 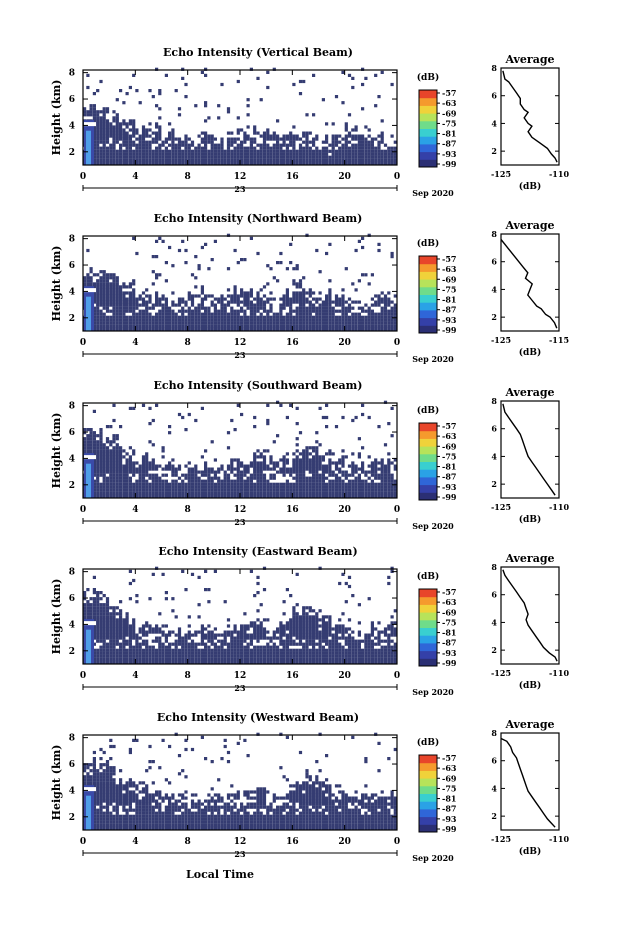 What do you see at coordinates (135, 177) in the screenshot?
I see `x-tick-label: 4` at bounding box center [135, 177].